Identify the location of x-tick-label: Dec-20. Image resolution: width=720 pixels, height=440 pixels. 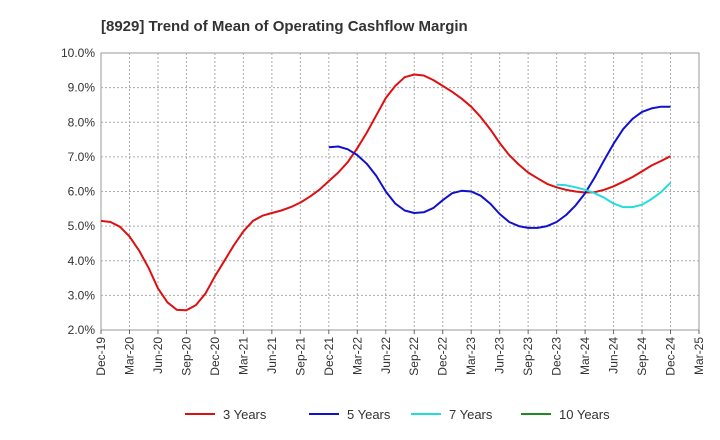
(215, 356).